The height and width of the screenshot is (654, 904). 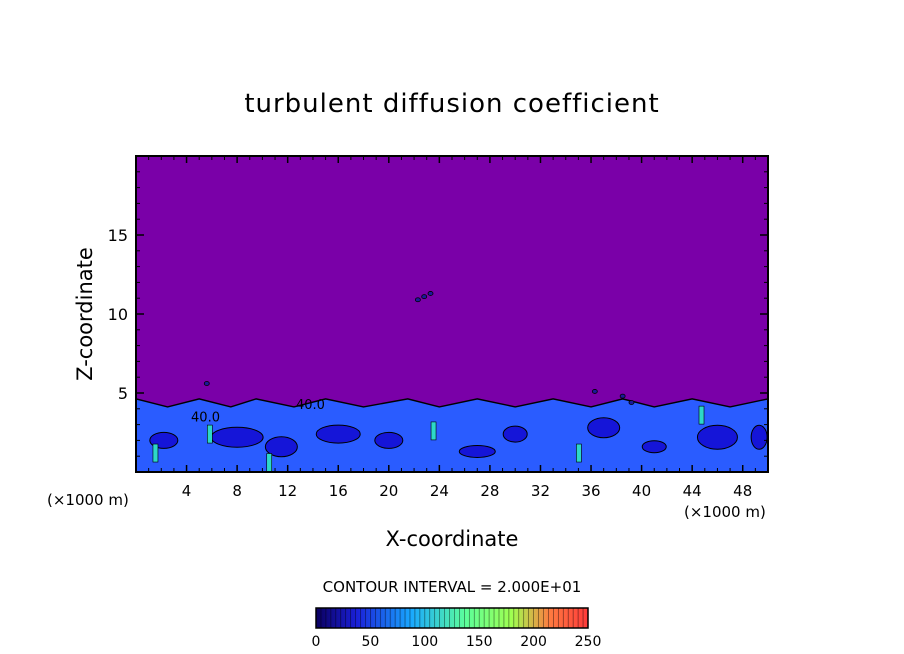 I want to click on colorbar-gradient, so click(x=452, y=618).